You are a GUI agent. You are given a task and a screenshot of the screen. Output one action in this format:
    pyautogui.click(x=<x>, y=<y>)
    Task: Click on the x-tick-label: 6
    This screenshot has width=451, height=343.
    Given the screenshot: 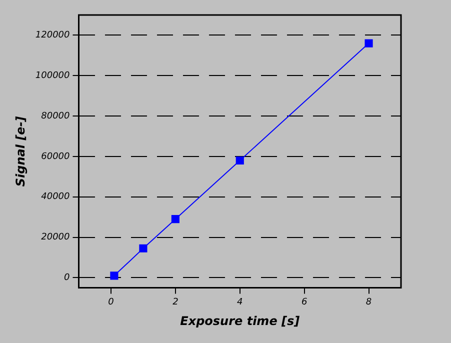 What is the action you would take?
    pyautogui.click(x=304, y=303)
    